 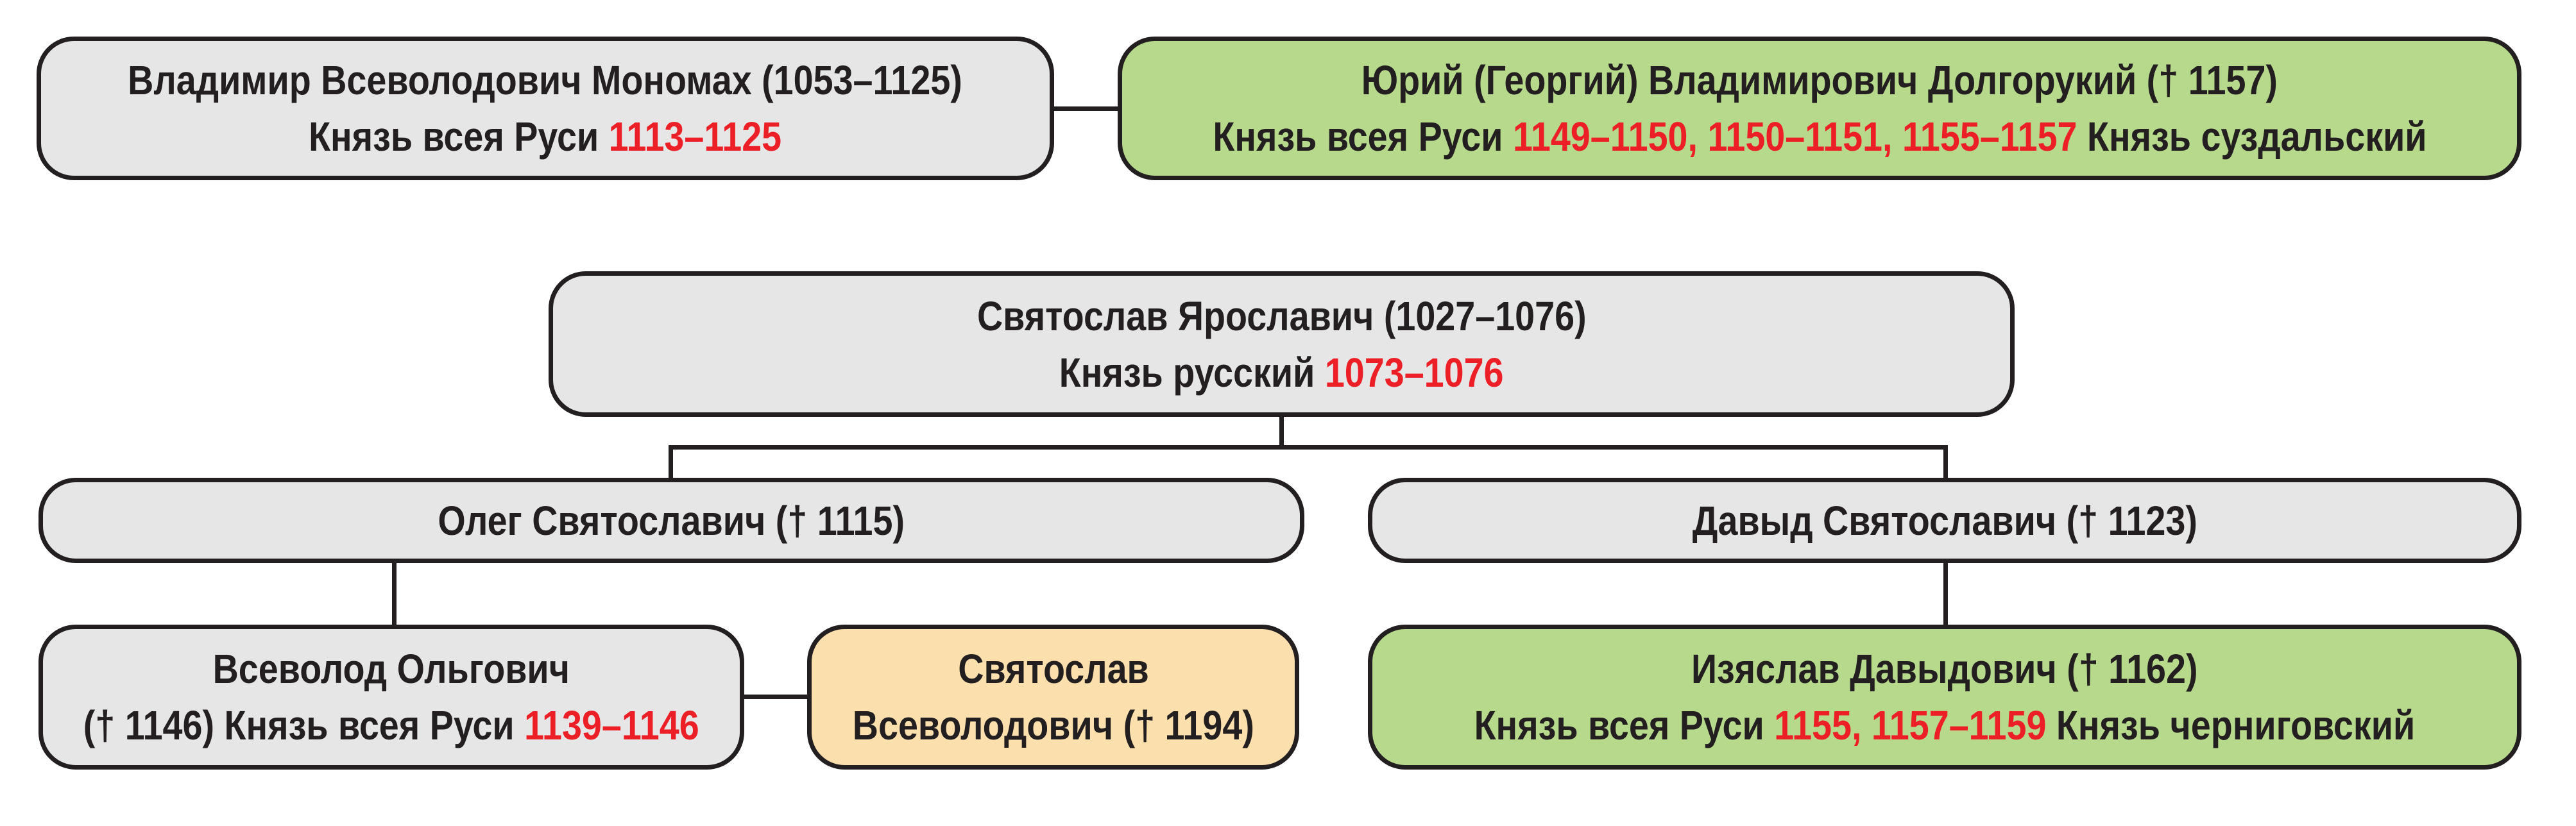 What do you see at coordinates (1308, 447) in the screenshot?
I see `connector-branch-bar` at bounding box center [1308, 447].